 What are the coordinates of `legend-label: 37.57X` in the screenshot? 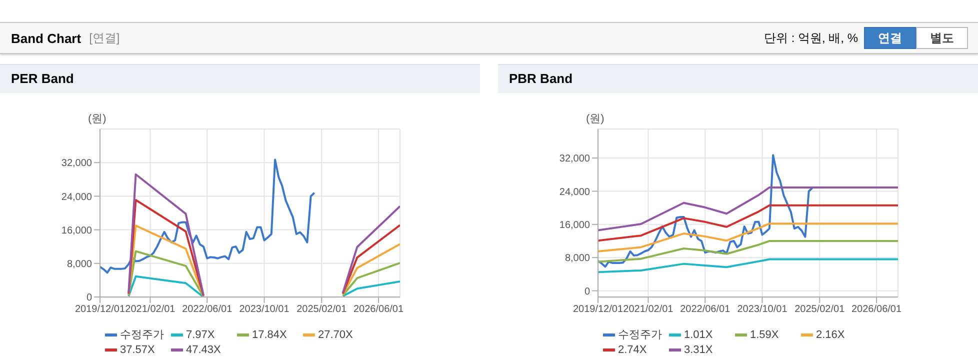 It's located at (137, 350).